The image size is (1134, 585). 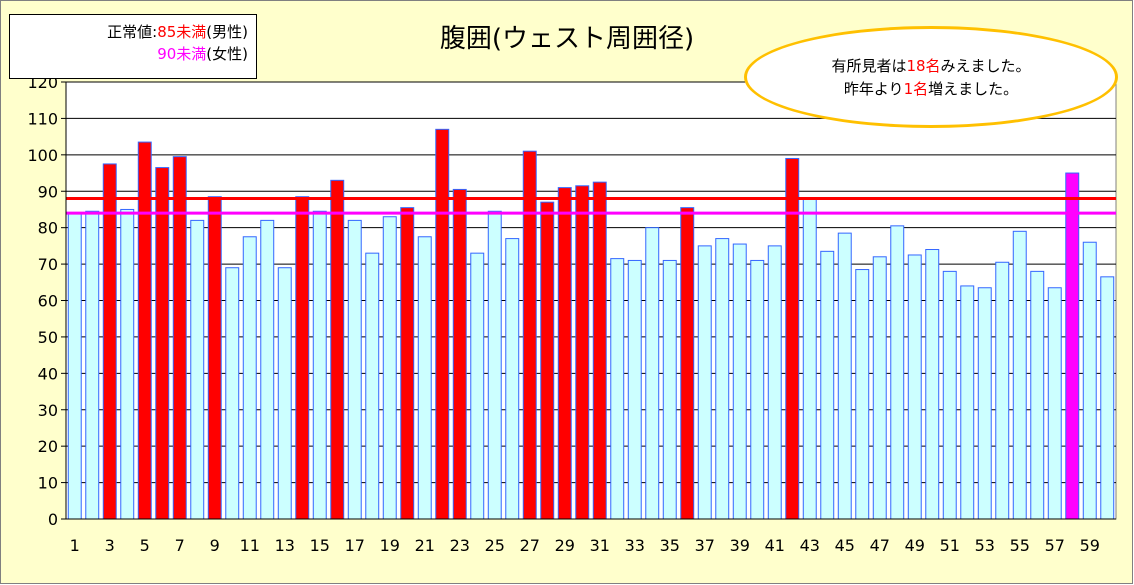 What do you see at coordinates (880, 545) in the screenshot?
I see `x-tick-label: 47` at bounding box center [880, 545].